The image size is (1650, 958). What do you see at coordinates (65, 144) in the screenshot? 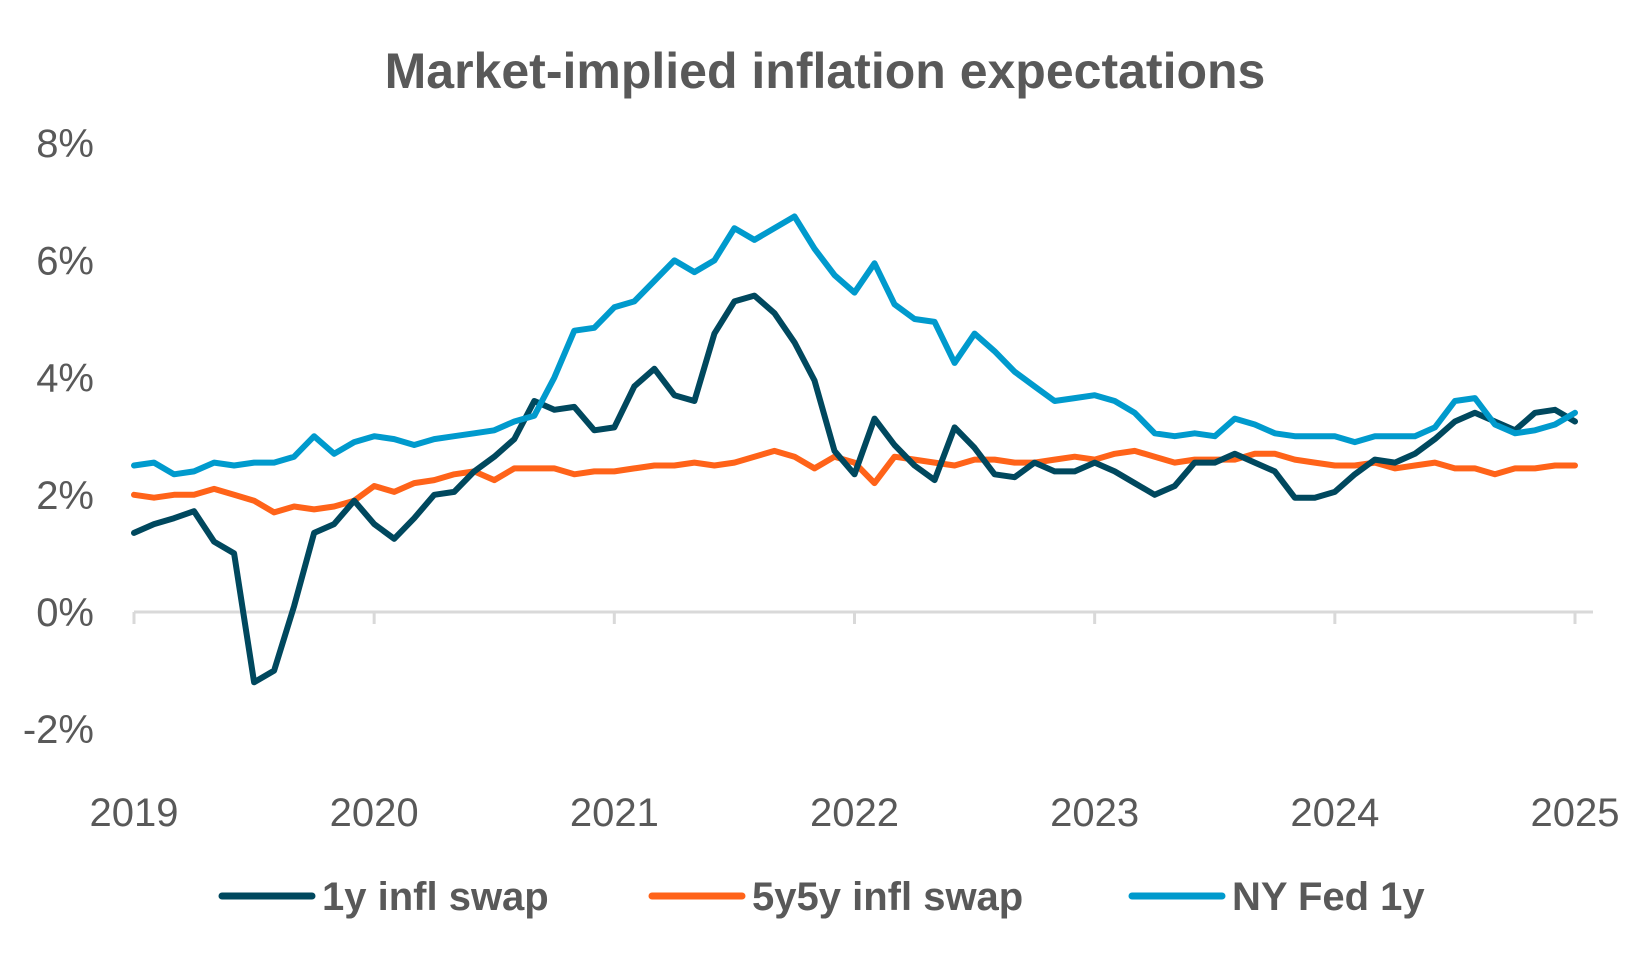
I see `y-tick-label: 8%` at bounding box center [65, 144].